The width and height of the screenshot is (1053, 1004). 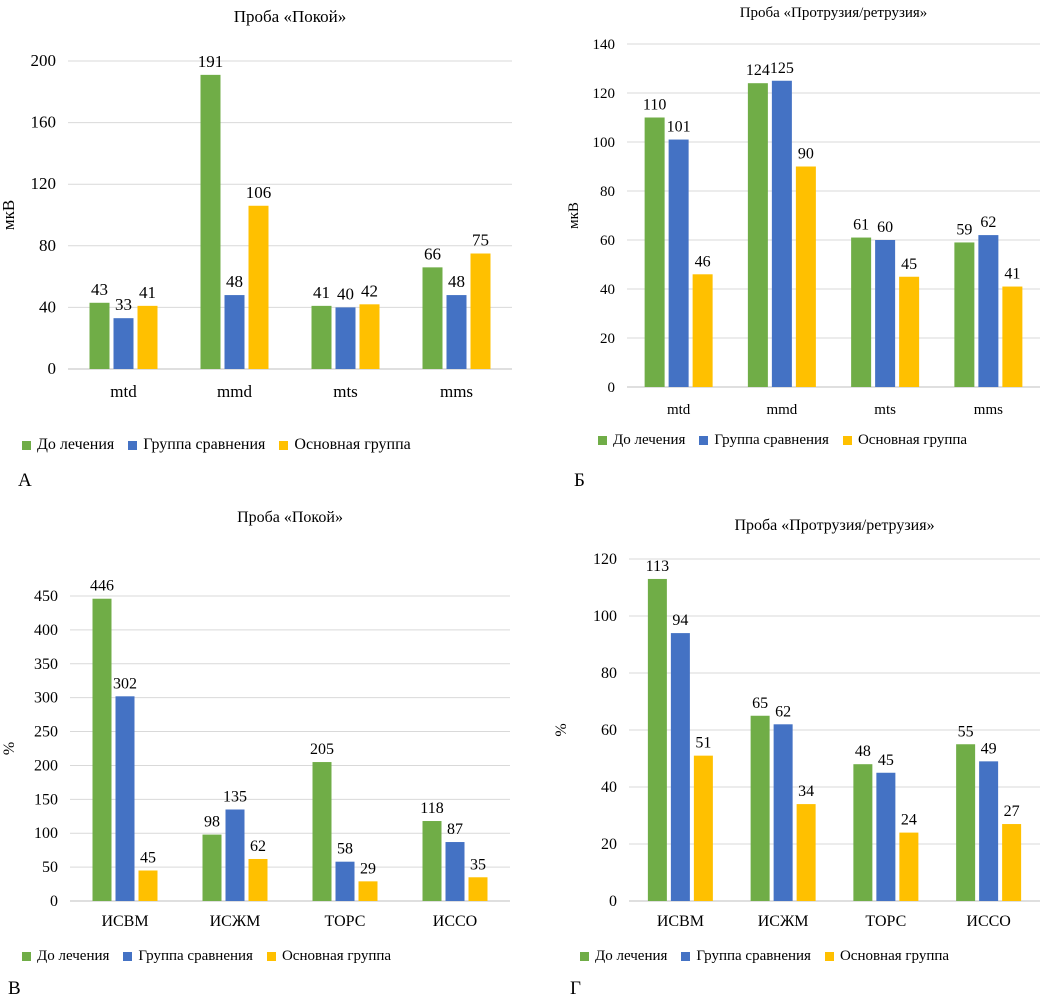 What do you see at coordinates (68, 445) in the screenshot?
I see `legend-item: До лечения` at bounding box center [68, 445].